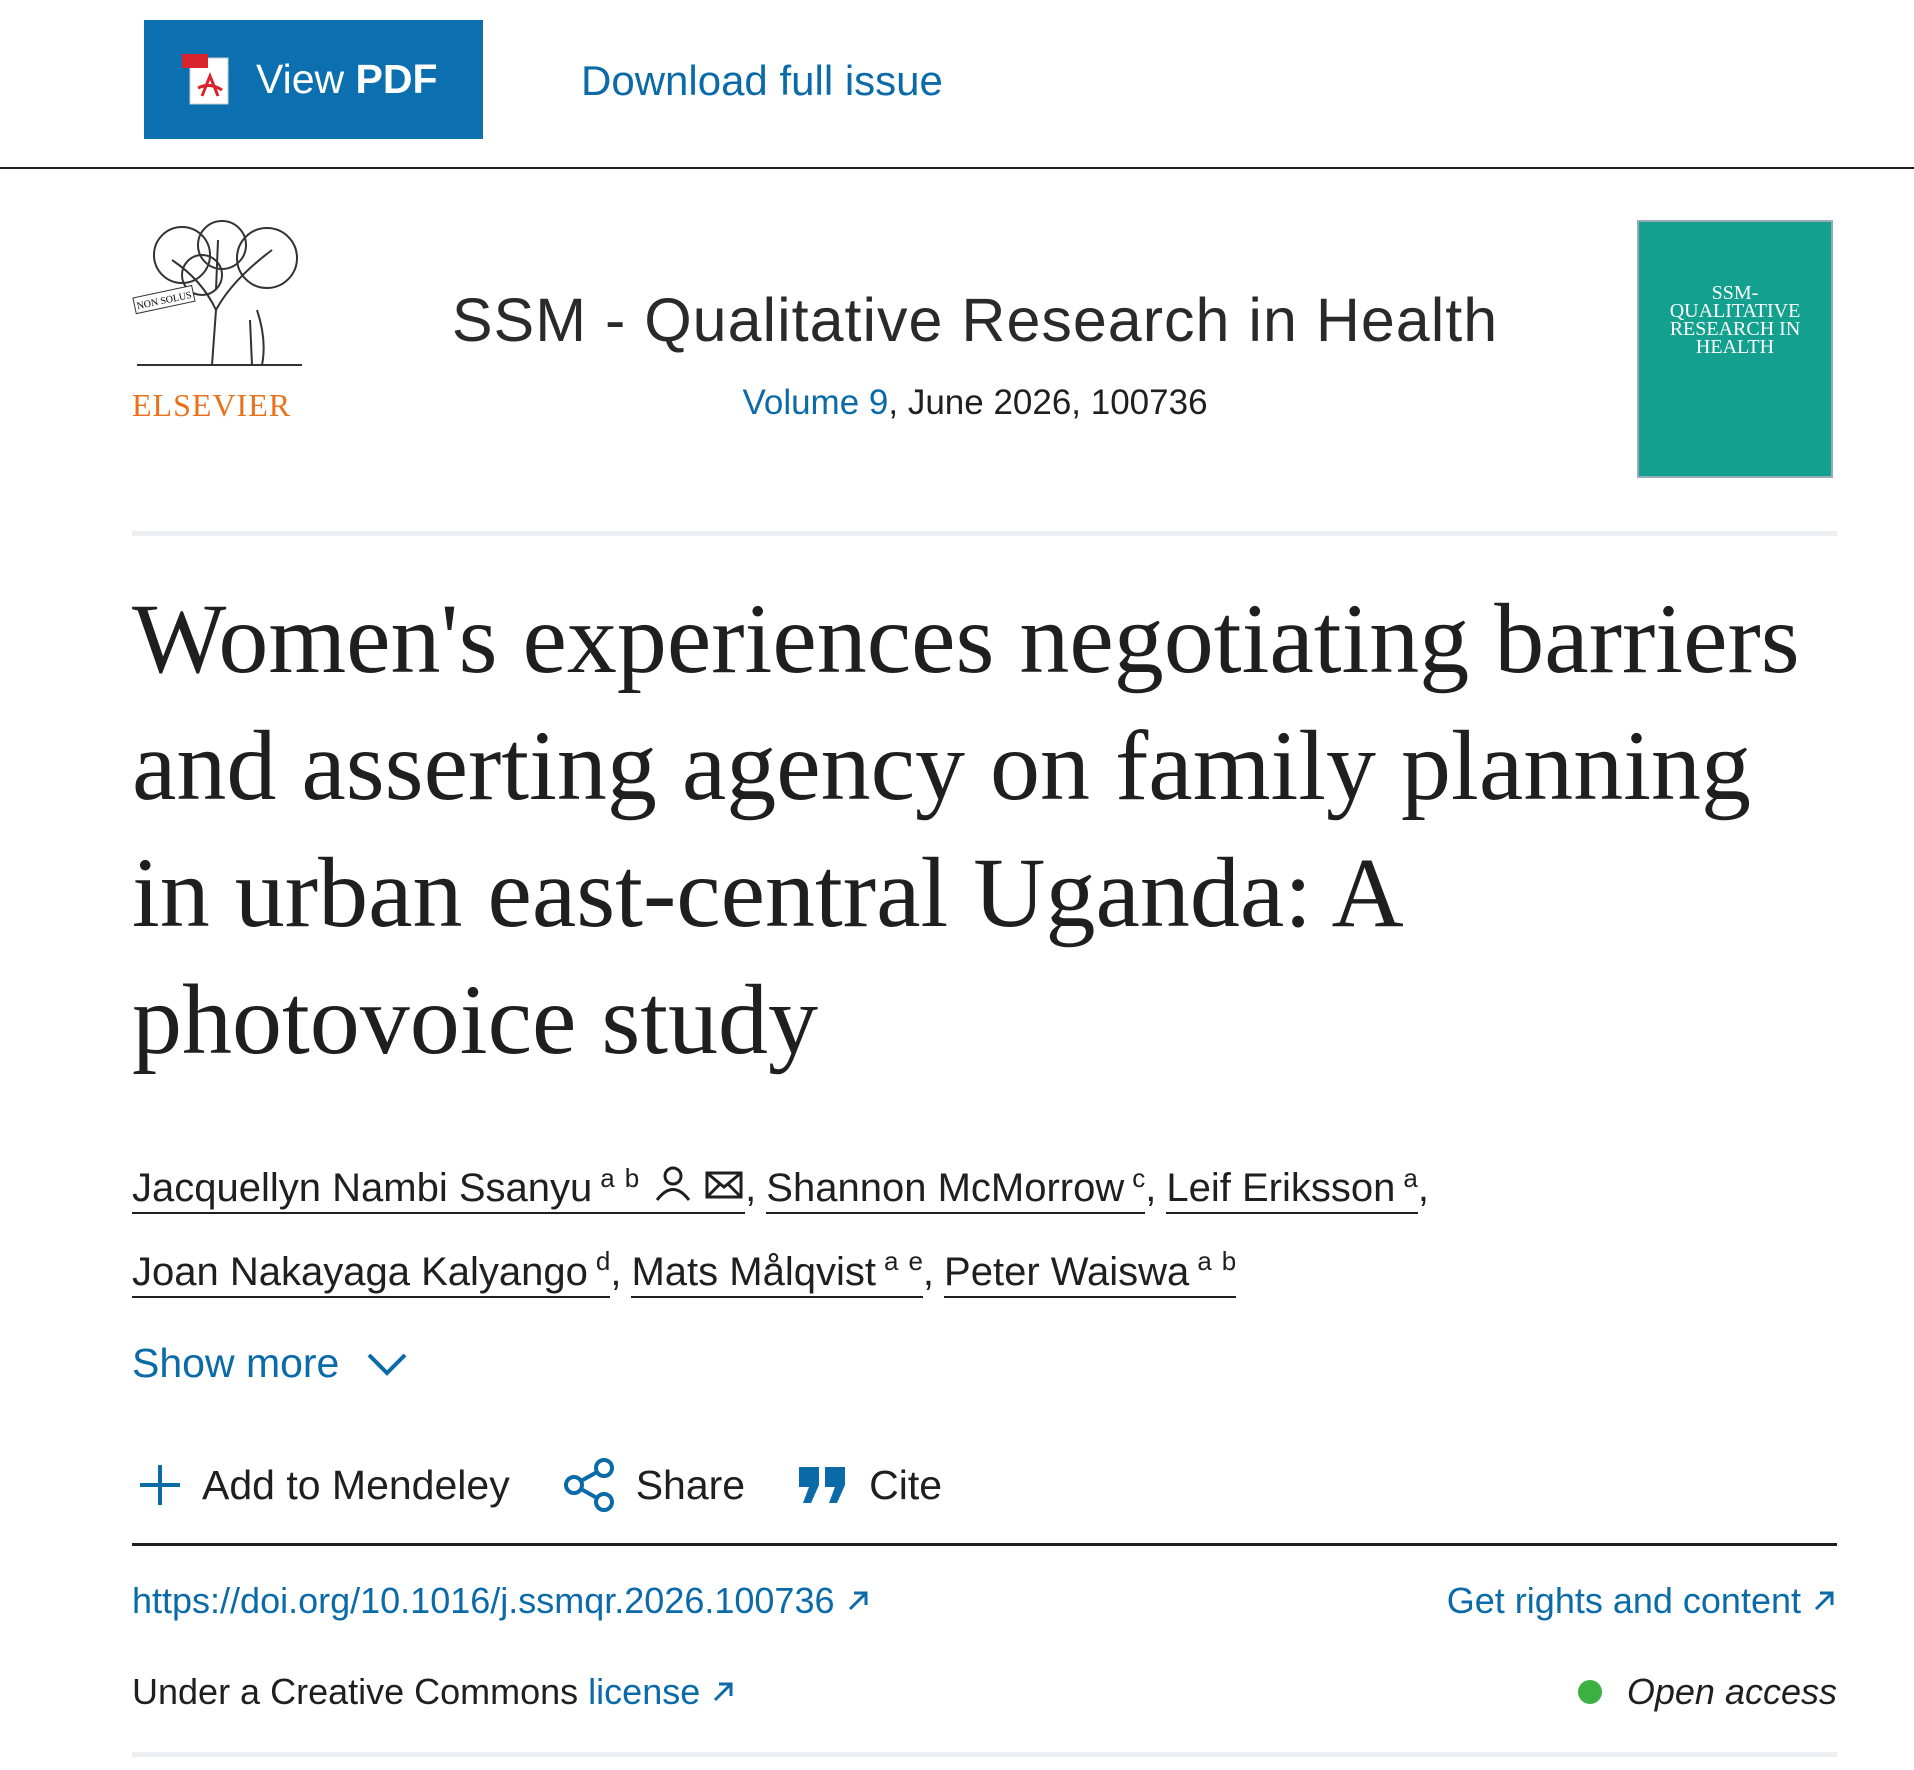 The height and width of the screenshot is (1770, 1914). What do you see at coordinates (236, 1363) in the screenshot?
I see `show-more-label: Show more` at bounding box center [236, 1363].